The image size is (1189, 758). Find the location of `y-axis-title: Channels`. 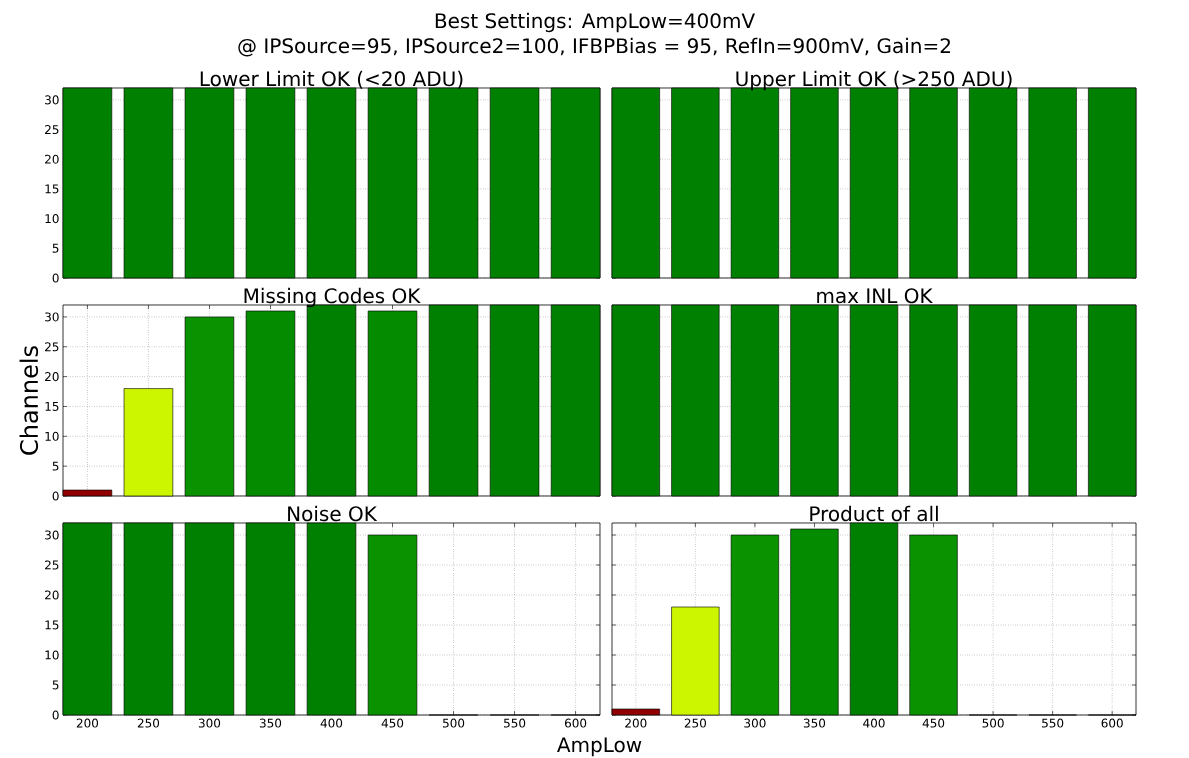

y-axis-title: Channels is located at coordinates (29, 400).